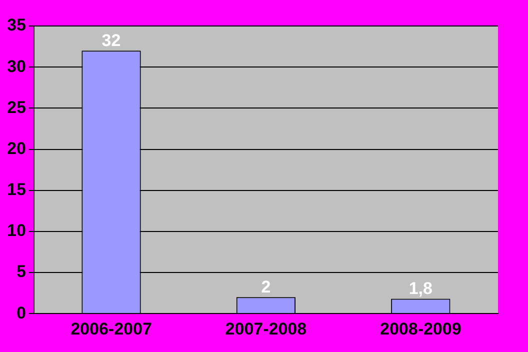 The width and height of the screenshot is (528, 352). I want to click on data-label: 2, so click(266, 286).